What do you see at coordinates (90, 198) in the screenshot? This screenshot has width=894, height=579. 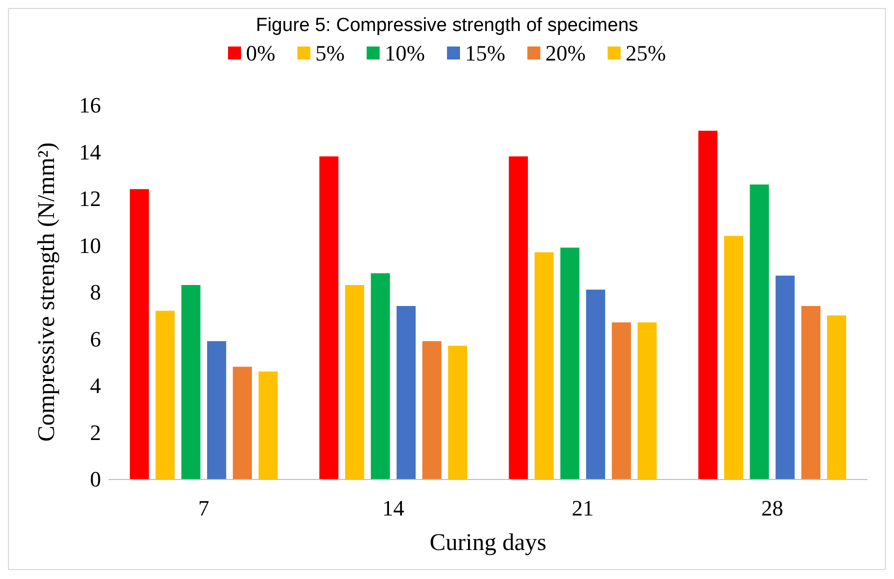 I see `y-tick-label: 12` at bounding box center [90, 198].